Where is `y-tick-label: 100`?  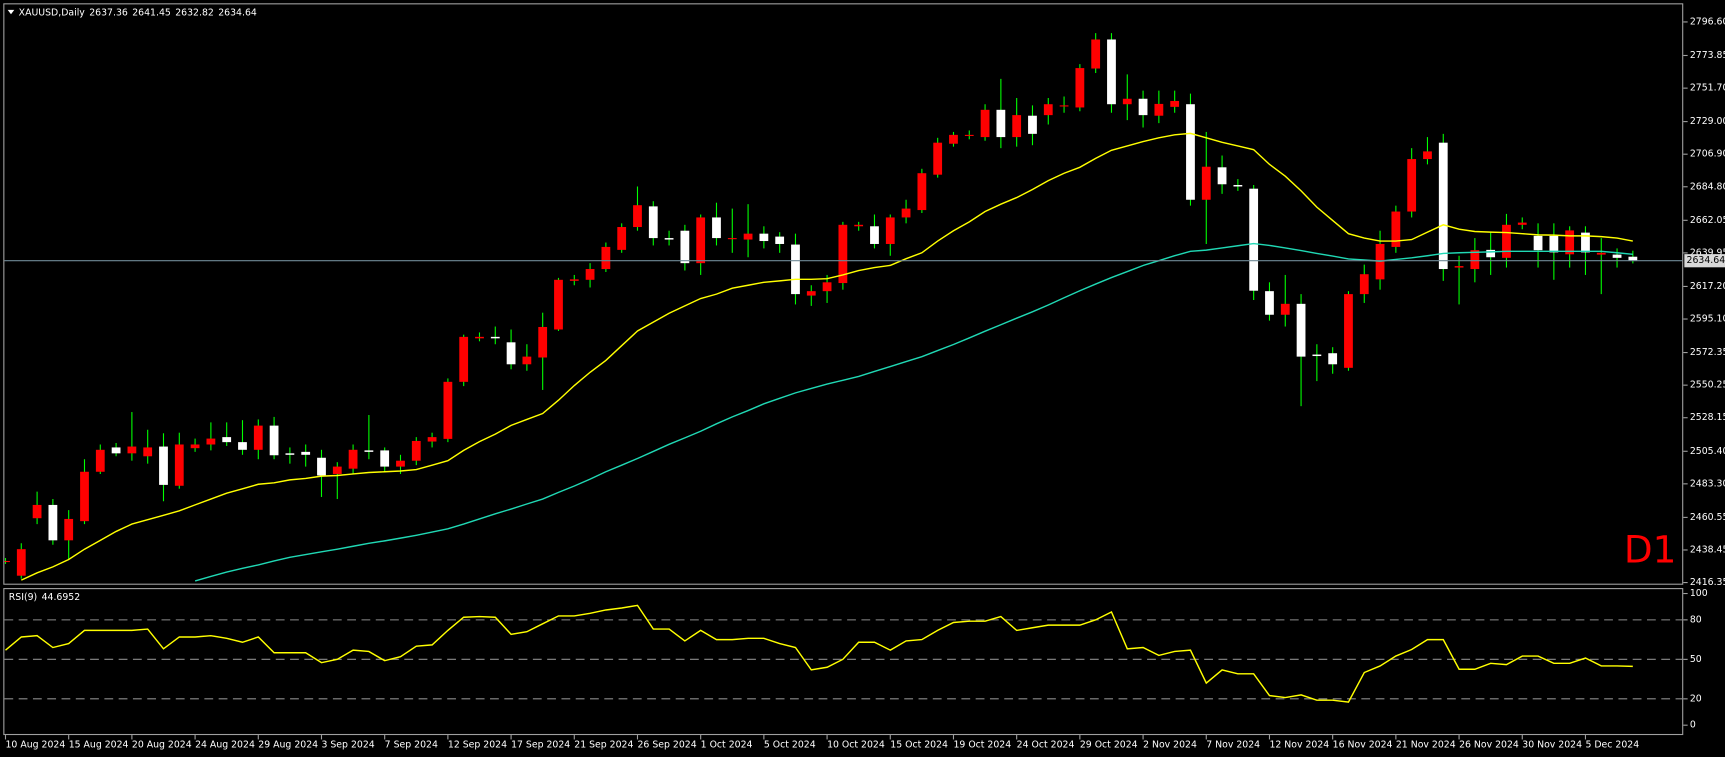 y-tick-label: 100 is located at coordinates (1699, 593).